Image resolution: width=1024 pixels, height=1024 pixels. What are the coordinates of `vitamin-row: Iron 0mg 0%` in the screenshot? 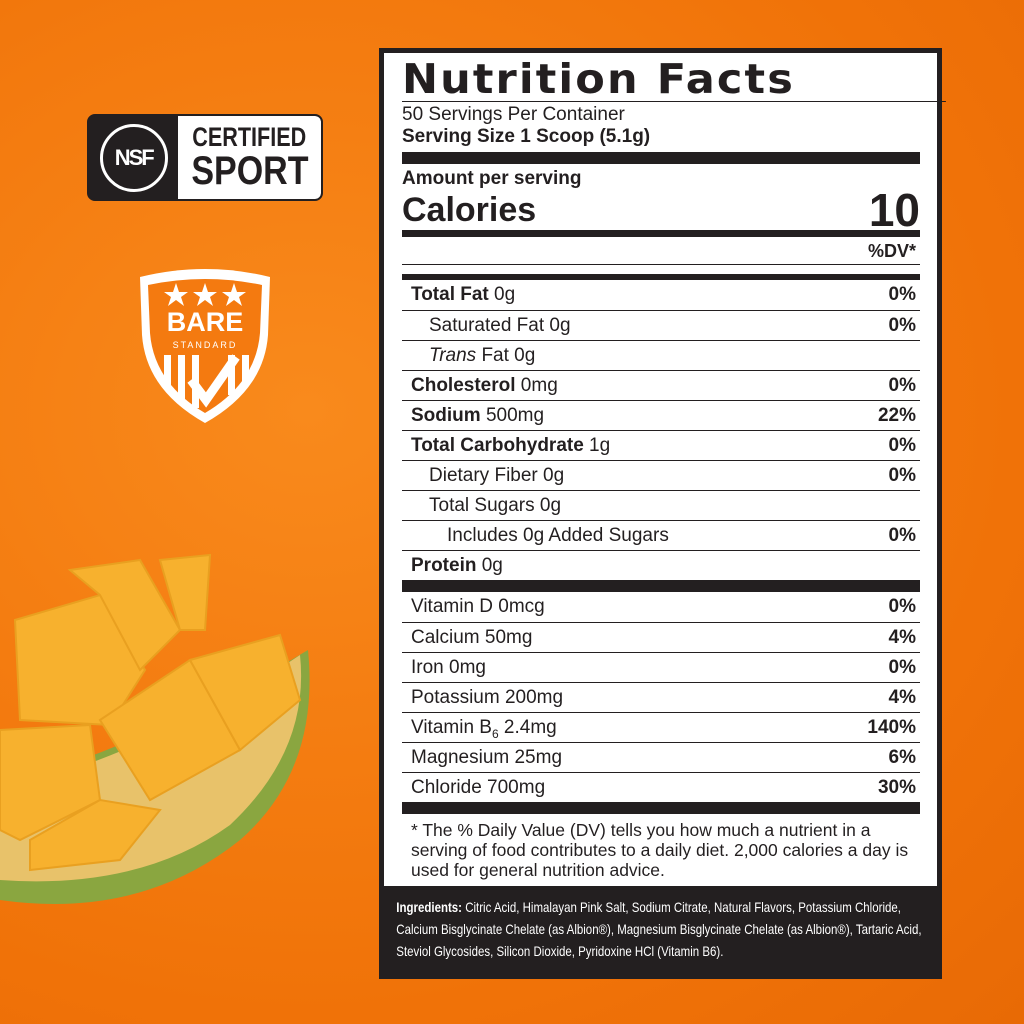 It's located at (661, 667).